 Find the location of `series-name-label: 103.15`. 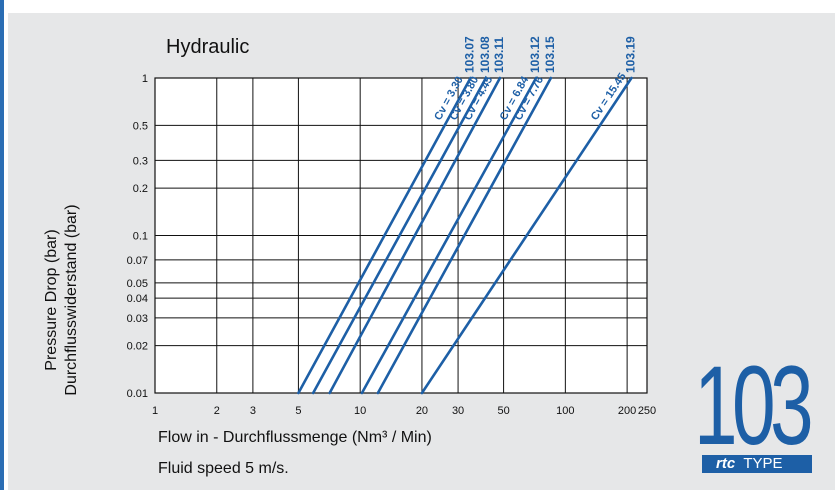

series-name-label: 103.15 is located at coordinates (550, 54).